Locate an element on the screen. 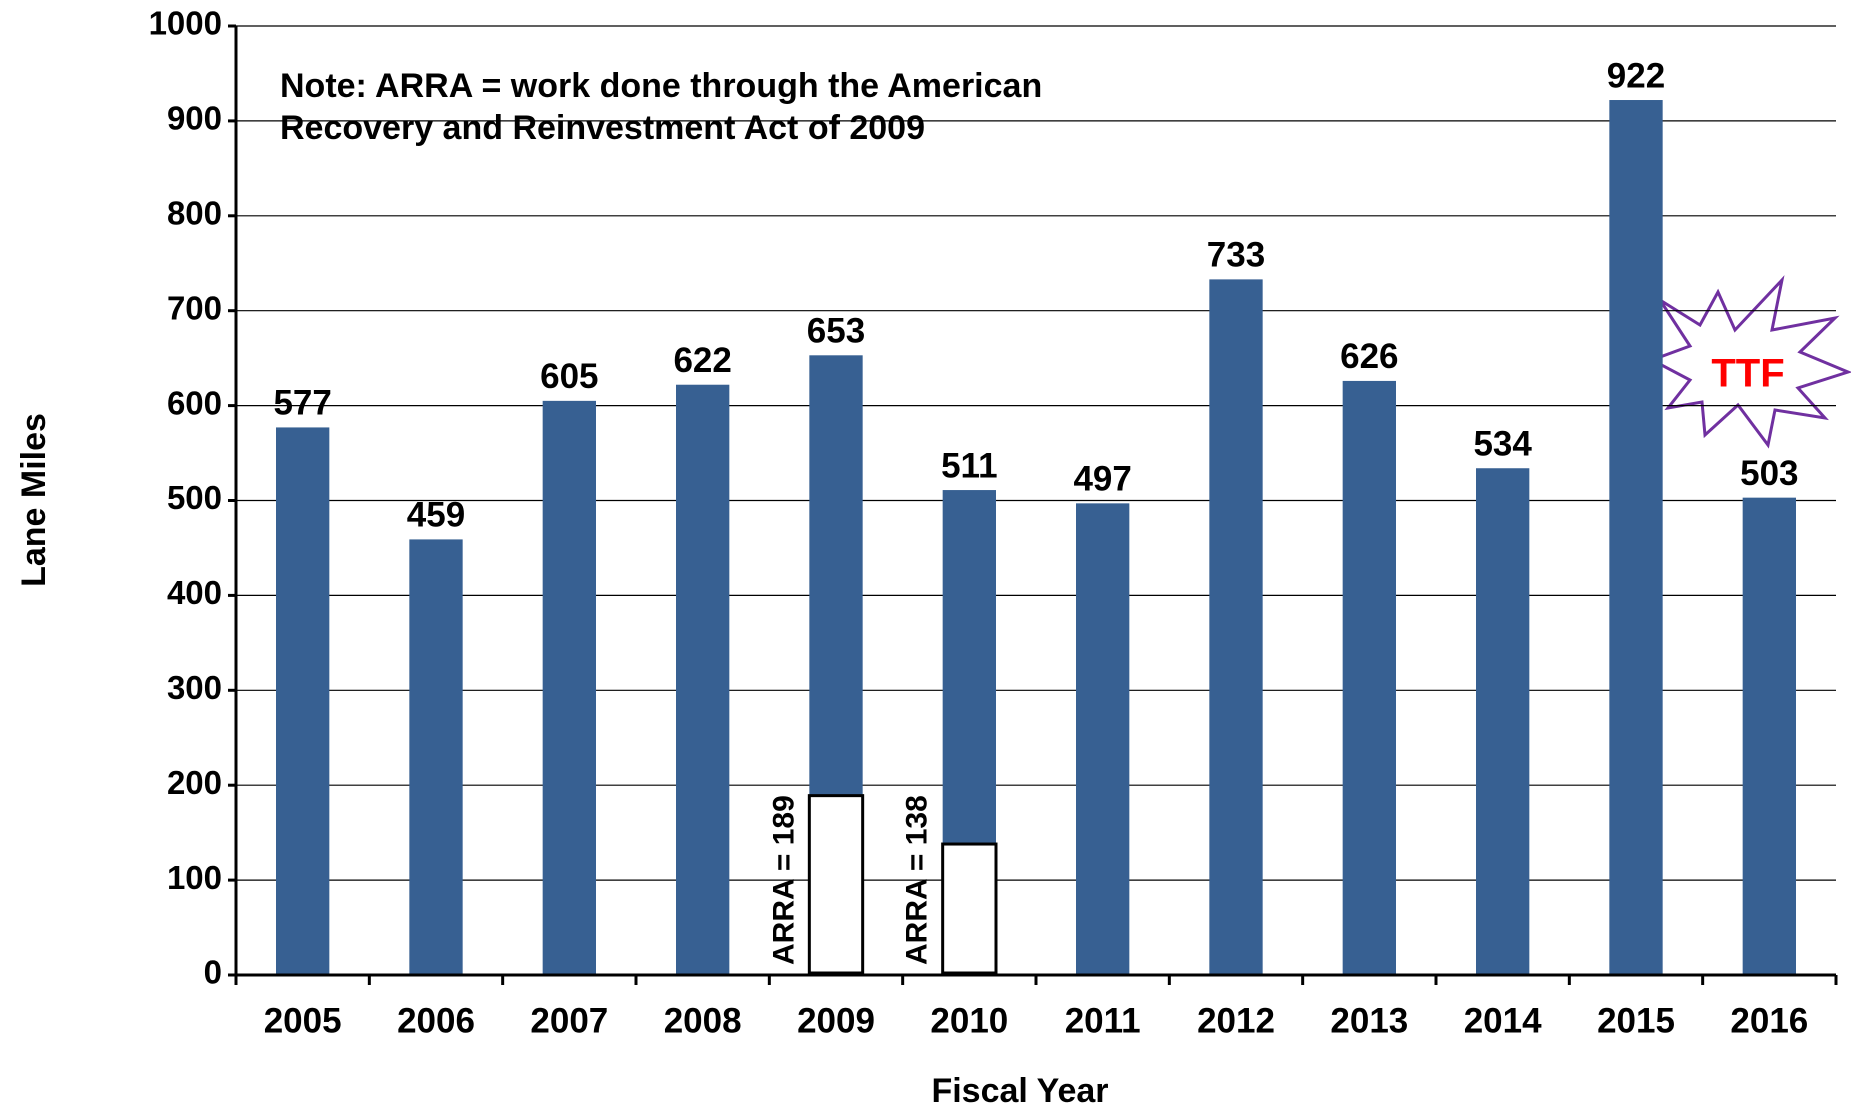  value-label: 459 is located at coordinates (436, 515).